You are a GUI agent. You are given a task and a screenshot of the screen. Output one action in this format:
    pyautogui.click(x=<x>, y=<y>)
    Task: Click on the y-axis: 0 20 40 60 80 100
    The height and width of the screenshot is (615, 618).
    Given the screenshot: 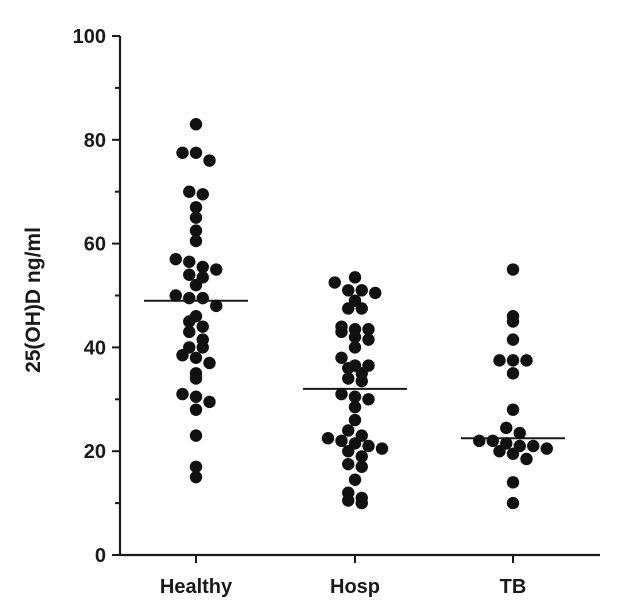 What is the action you would take?
    pyautogui.click(x=97, y=296)
    